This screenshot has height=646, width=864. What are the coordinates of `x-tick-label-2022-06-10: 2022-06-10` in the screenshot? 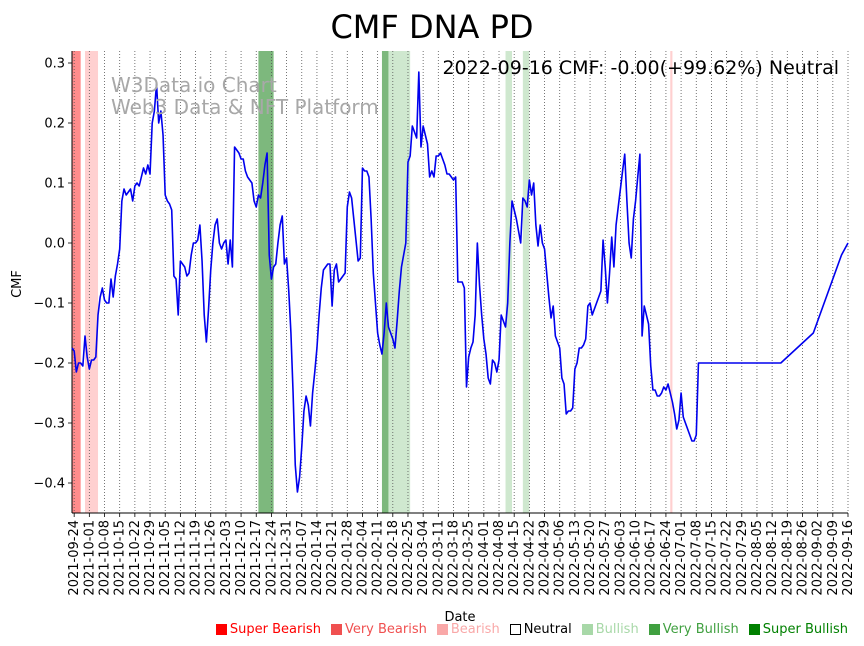 It's located at (636, 558).